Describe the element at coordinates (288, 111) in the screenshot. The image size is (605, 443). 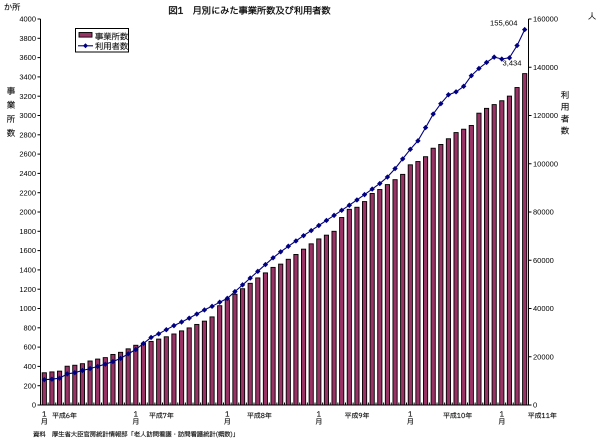
I see `axis-titles` at that location.